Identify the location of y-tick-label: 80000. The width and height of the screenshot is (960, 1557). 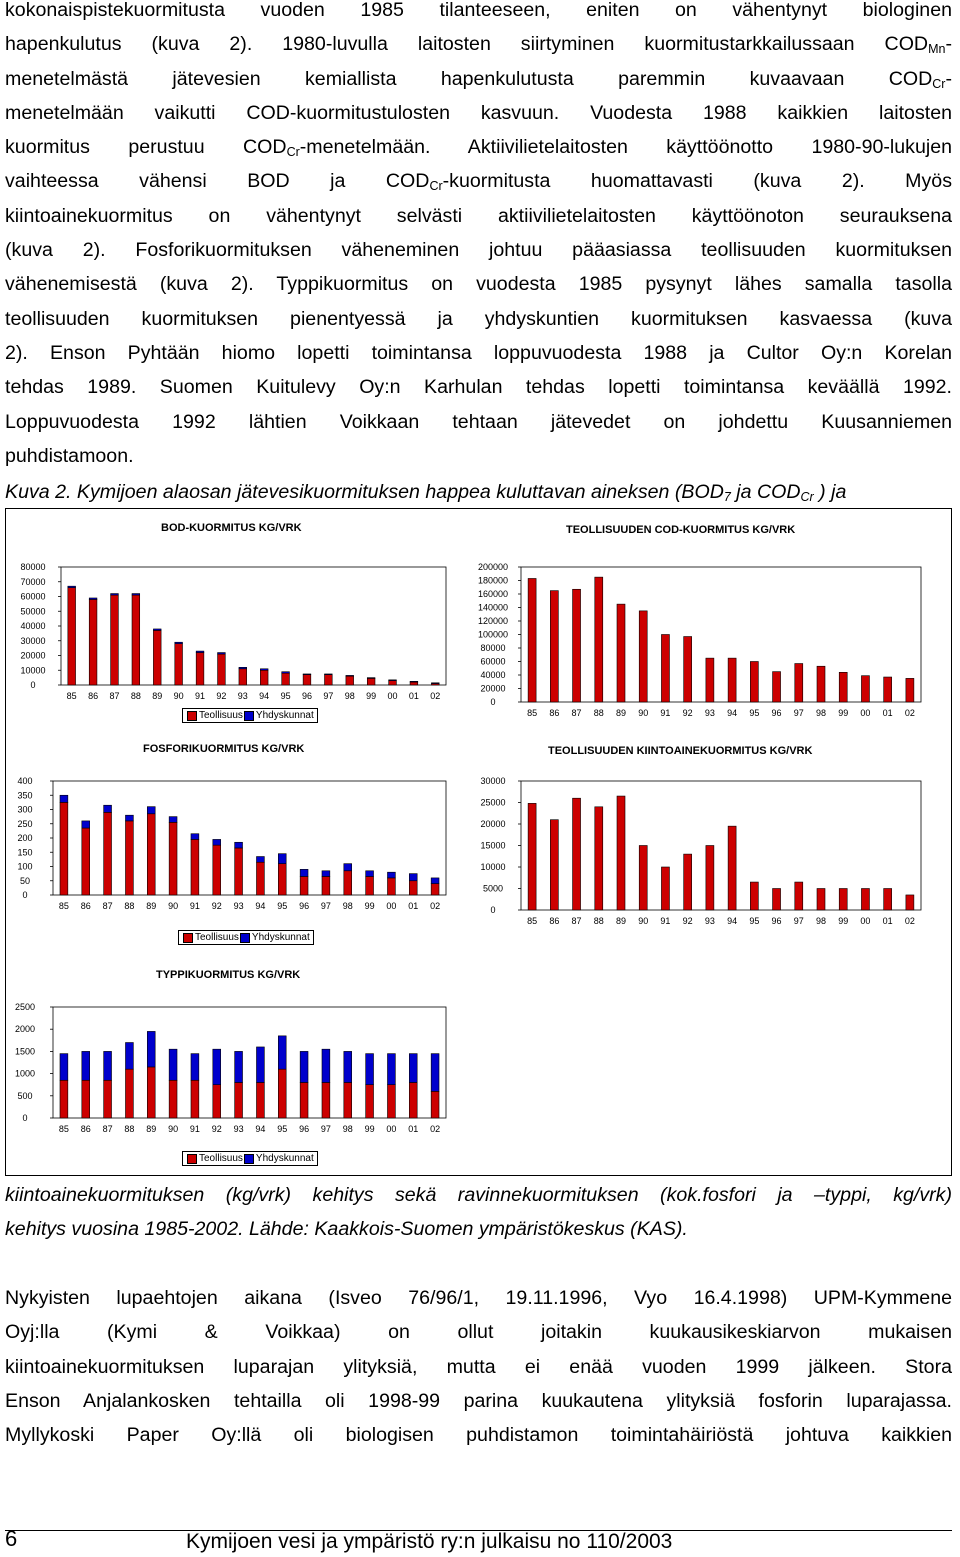
(492, 648).